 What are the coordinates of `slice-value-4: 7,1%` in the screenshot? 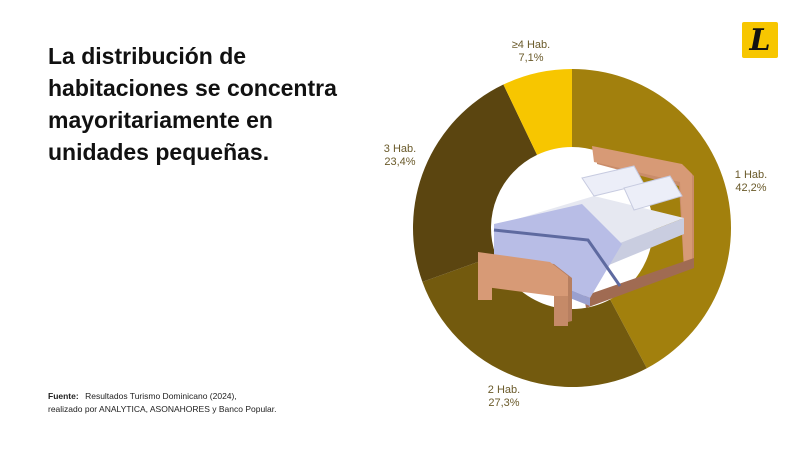 It's located at (530, 58).